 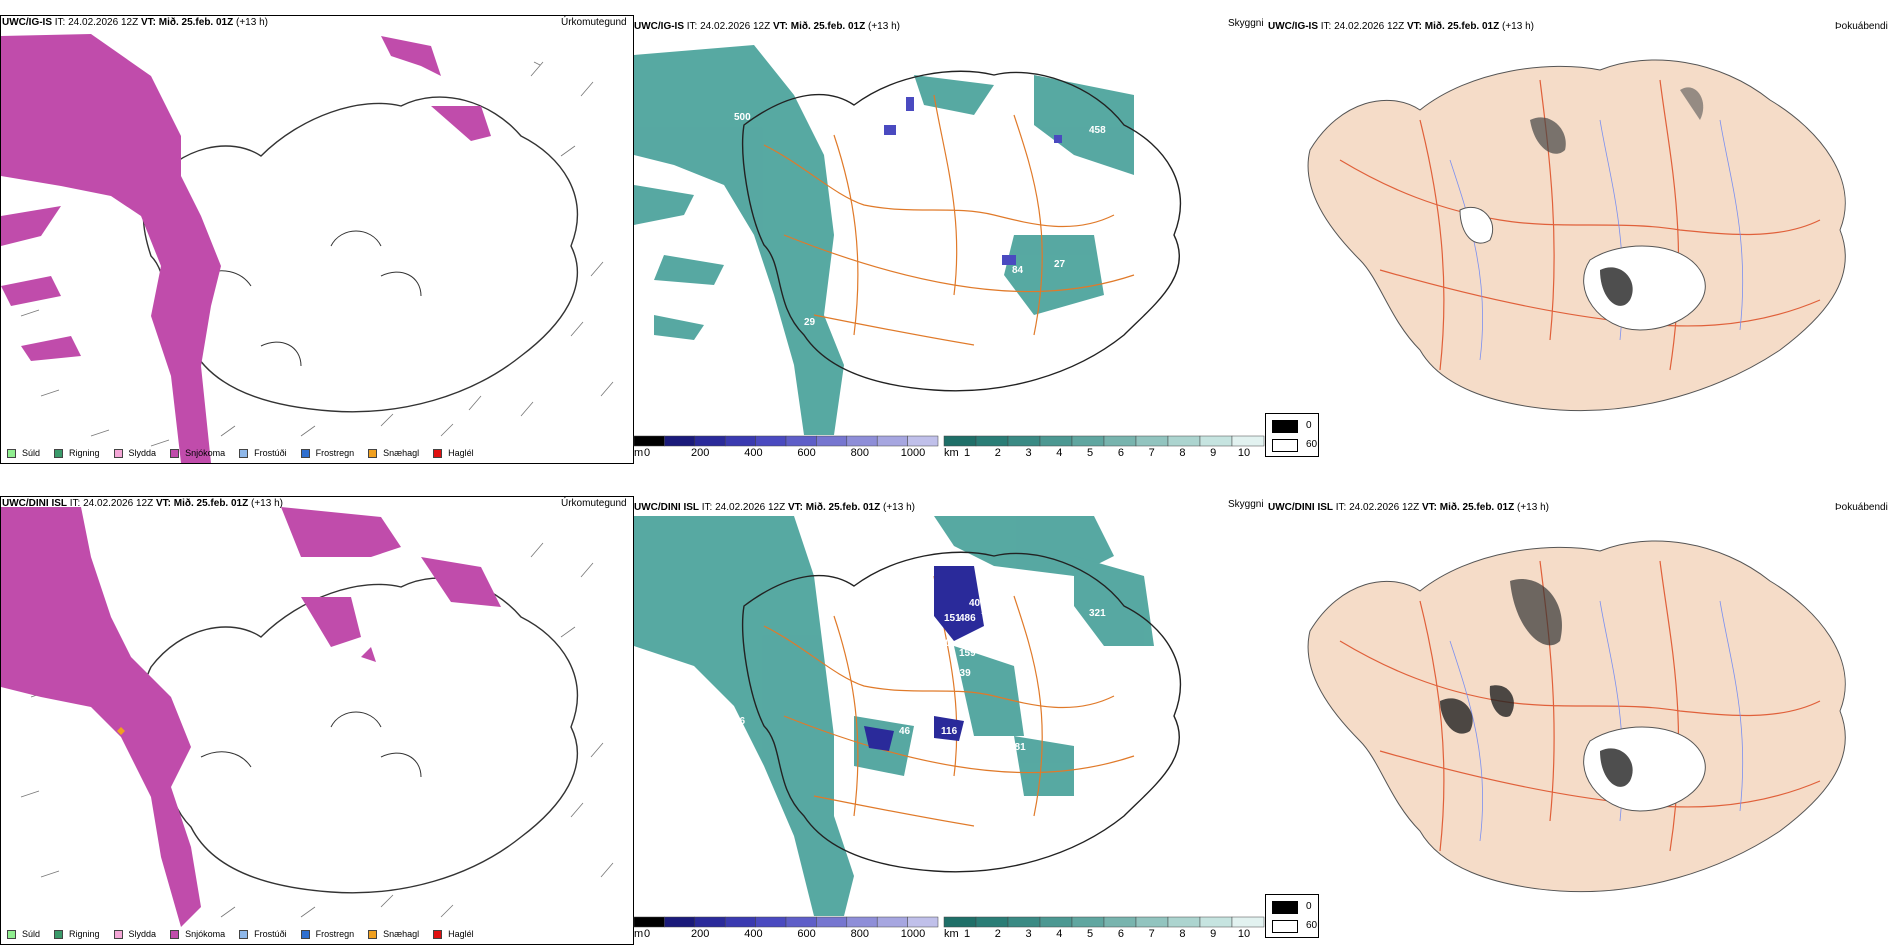 I want to click on legend-item: Haglél, so click(x=453, y=934).